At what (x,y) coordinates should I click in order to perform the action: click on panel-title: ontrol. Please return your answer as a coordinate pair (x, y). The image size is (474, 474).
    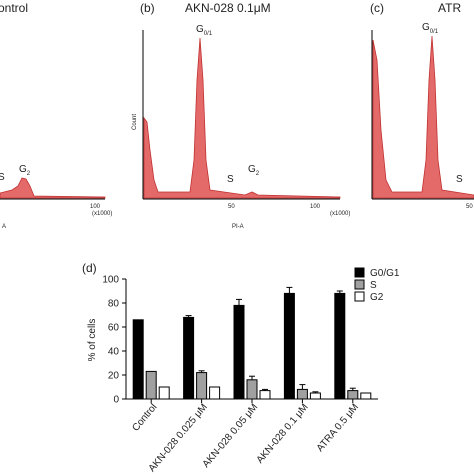
    Looking at the image, I should click on (14, 8).